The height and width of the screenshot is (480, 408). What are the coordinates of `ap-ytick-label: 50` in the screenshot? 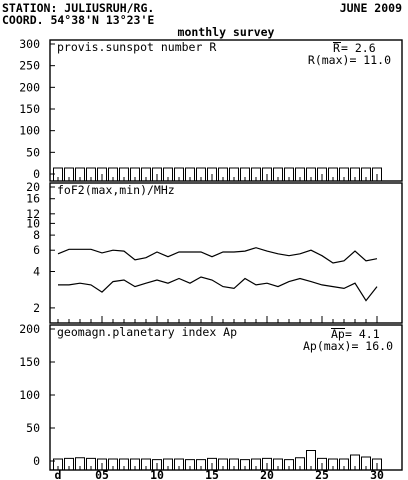 It's located at (33, 428).